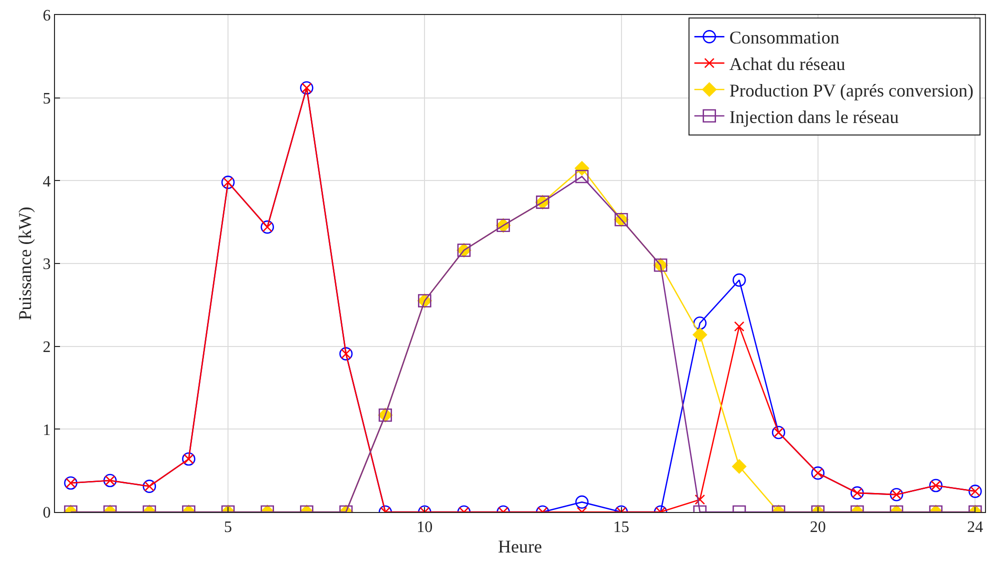  I want to click on x-tick-label: 24, so click(975, 527).